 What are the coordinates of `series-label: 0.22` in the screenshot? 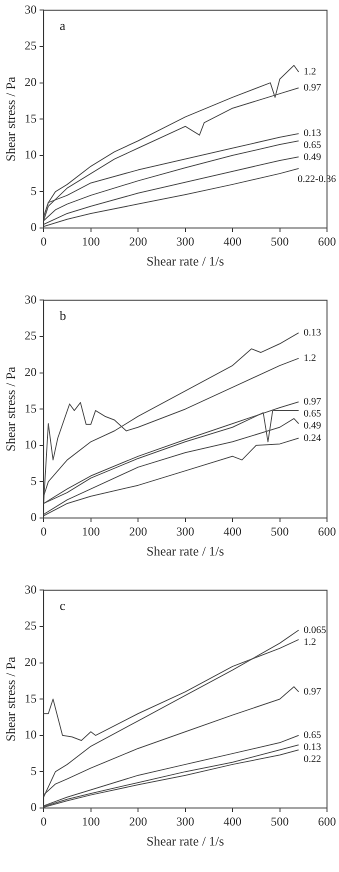 It's located at (313, 760).